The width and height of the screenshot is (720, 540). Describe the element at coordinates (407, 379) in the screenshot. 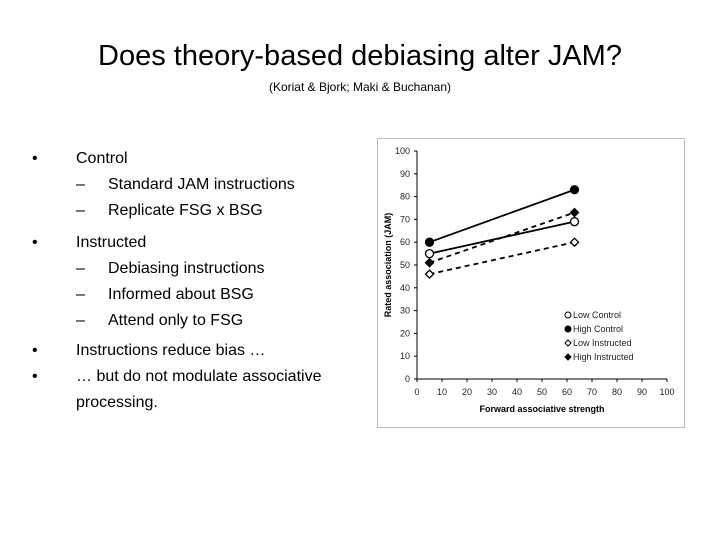

I see `y-tick-label: 0` at that location.